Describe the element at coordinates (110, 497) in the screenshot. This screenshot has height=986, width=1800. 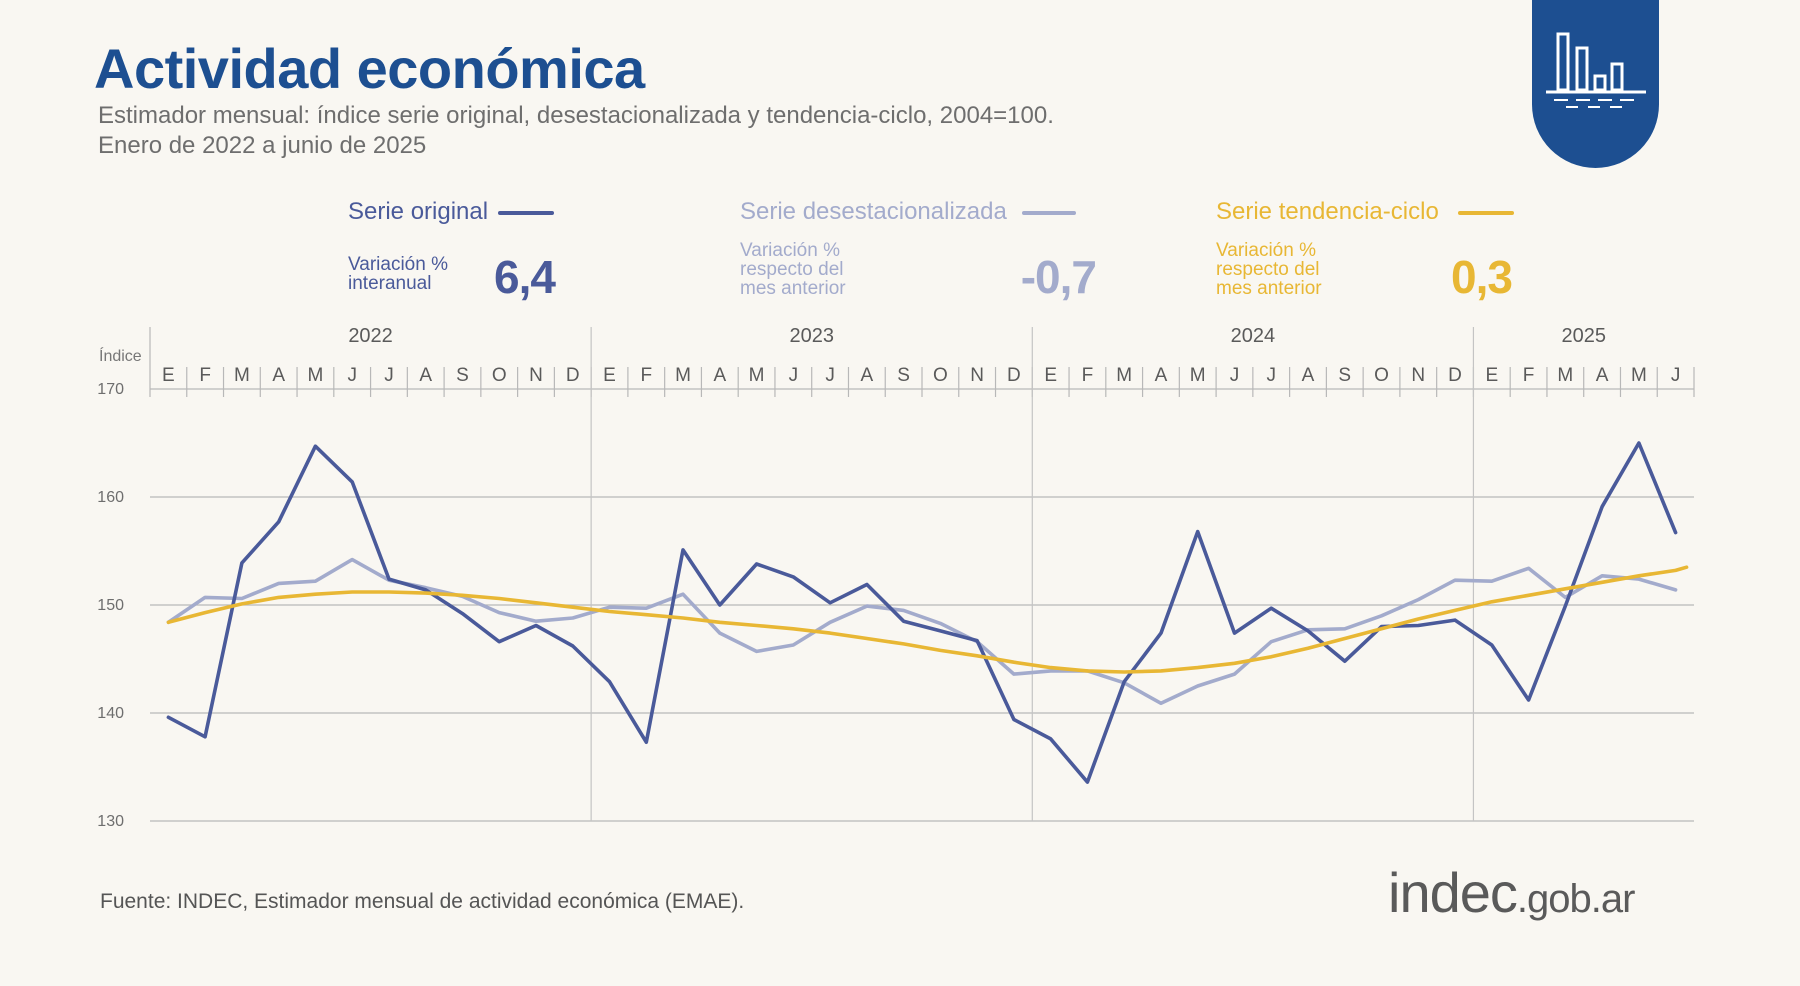
I see `y-tick-label: 160` at that location.